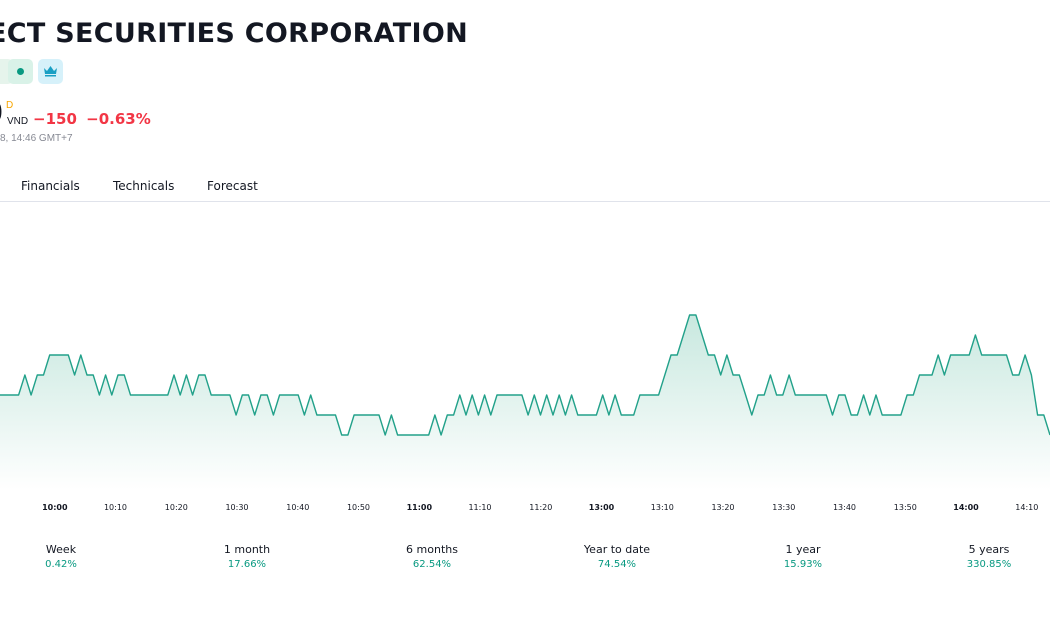  I want to click on x-axis-tick-label: 10:10, so click(115, 507).